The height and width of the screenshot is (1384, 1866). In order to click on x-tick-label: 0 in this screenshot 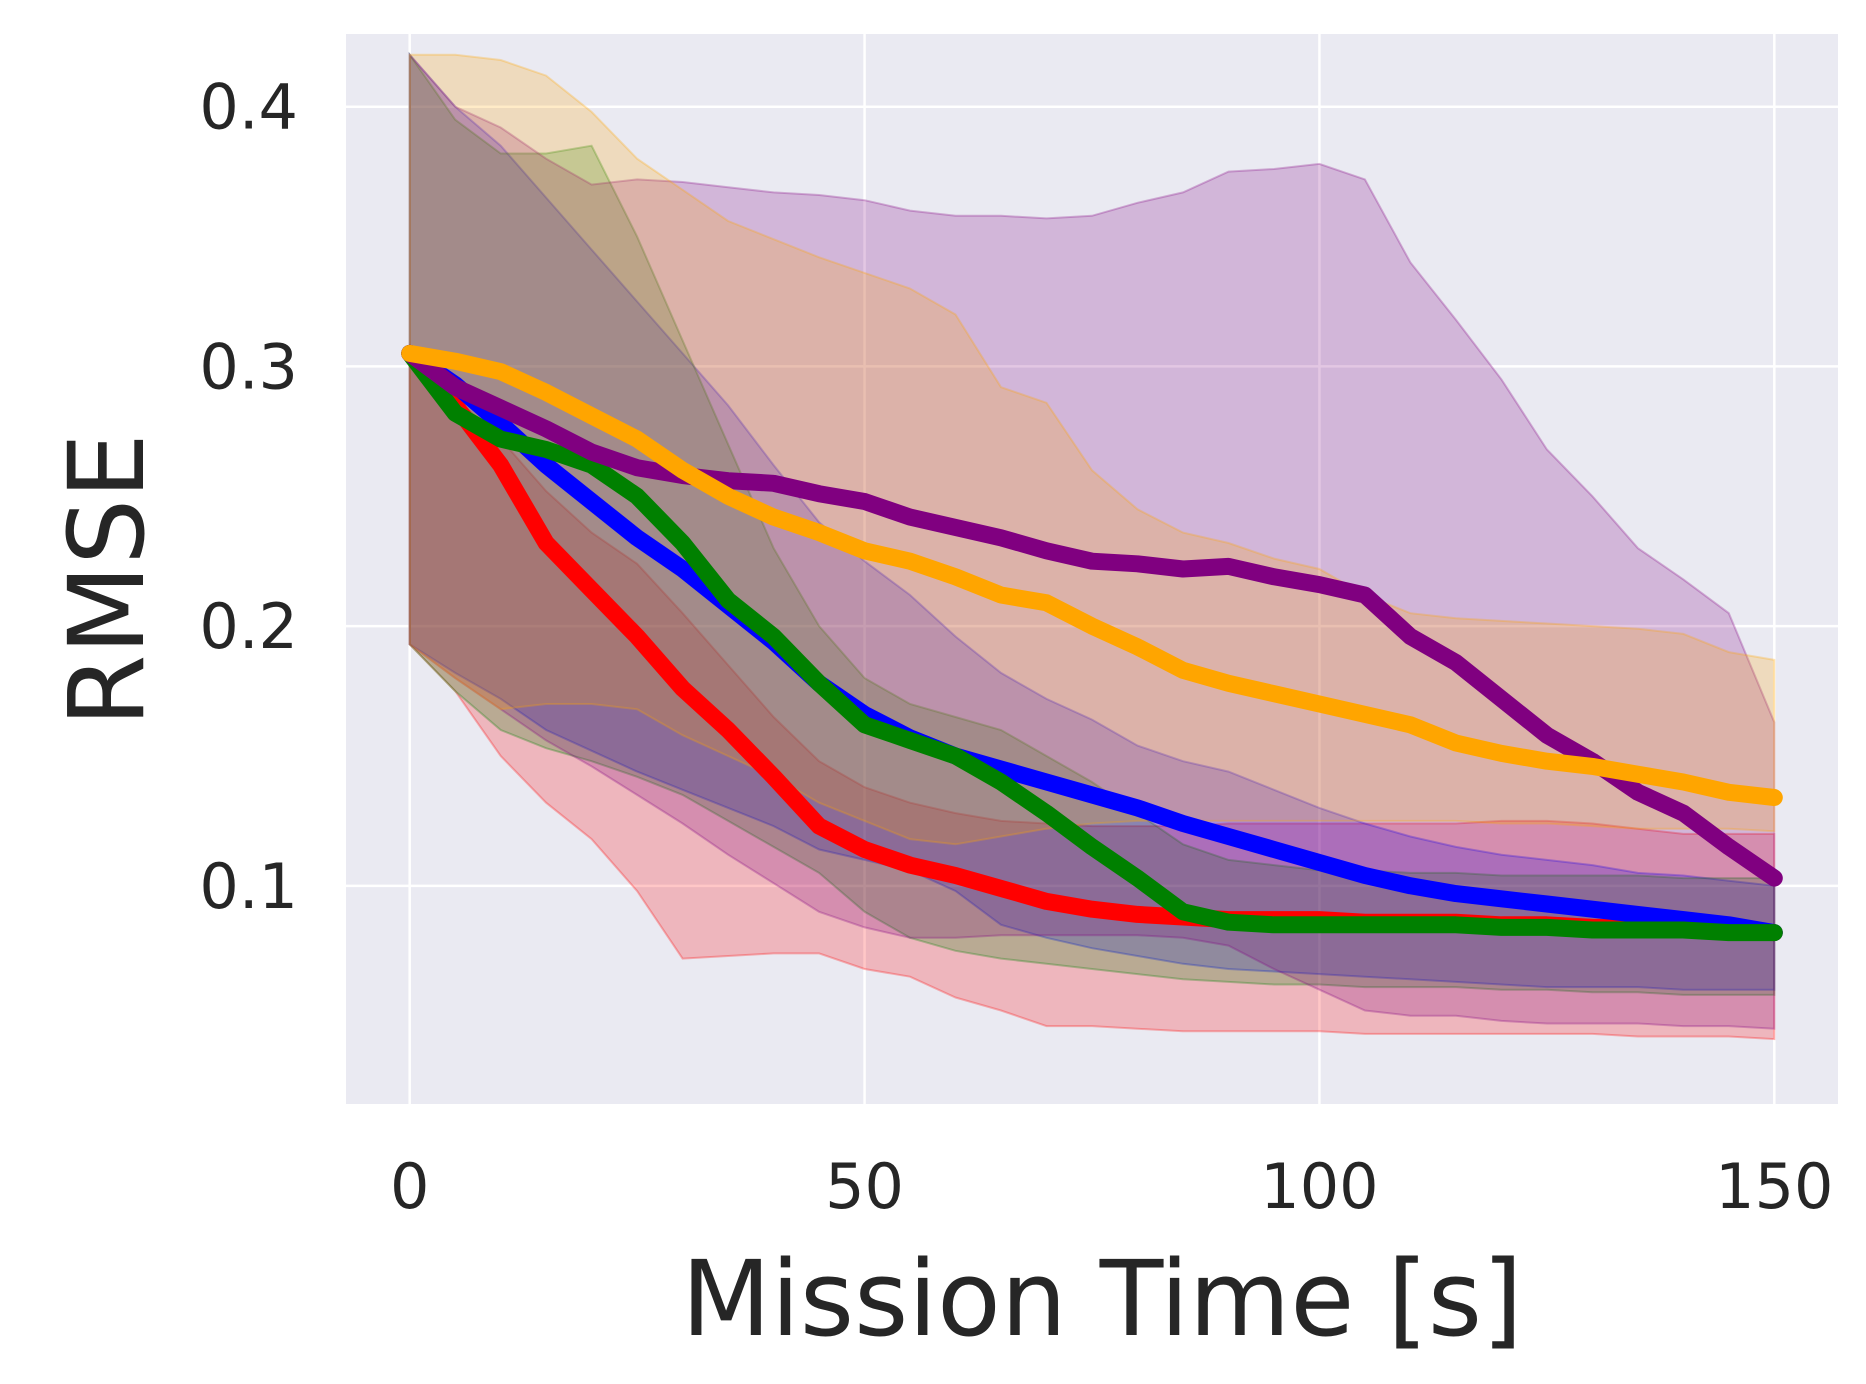, I will do `click(409, 1186)`.